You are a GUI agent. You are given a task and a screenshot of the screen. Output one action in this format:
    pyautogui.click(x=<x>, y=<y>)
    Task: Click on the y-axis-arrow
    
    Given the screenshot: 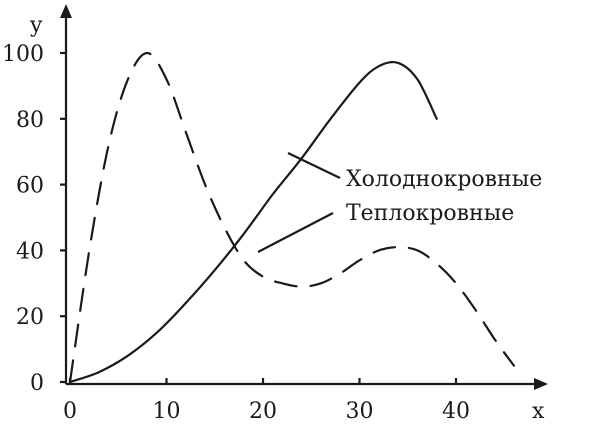 What is the action you would take?
    pyautogui.click(x=66, y=11)
    